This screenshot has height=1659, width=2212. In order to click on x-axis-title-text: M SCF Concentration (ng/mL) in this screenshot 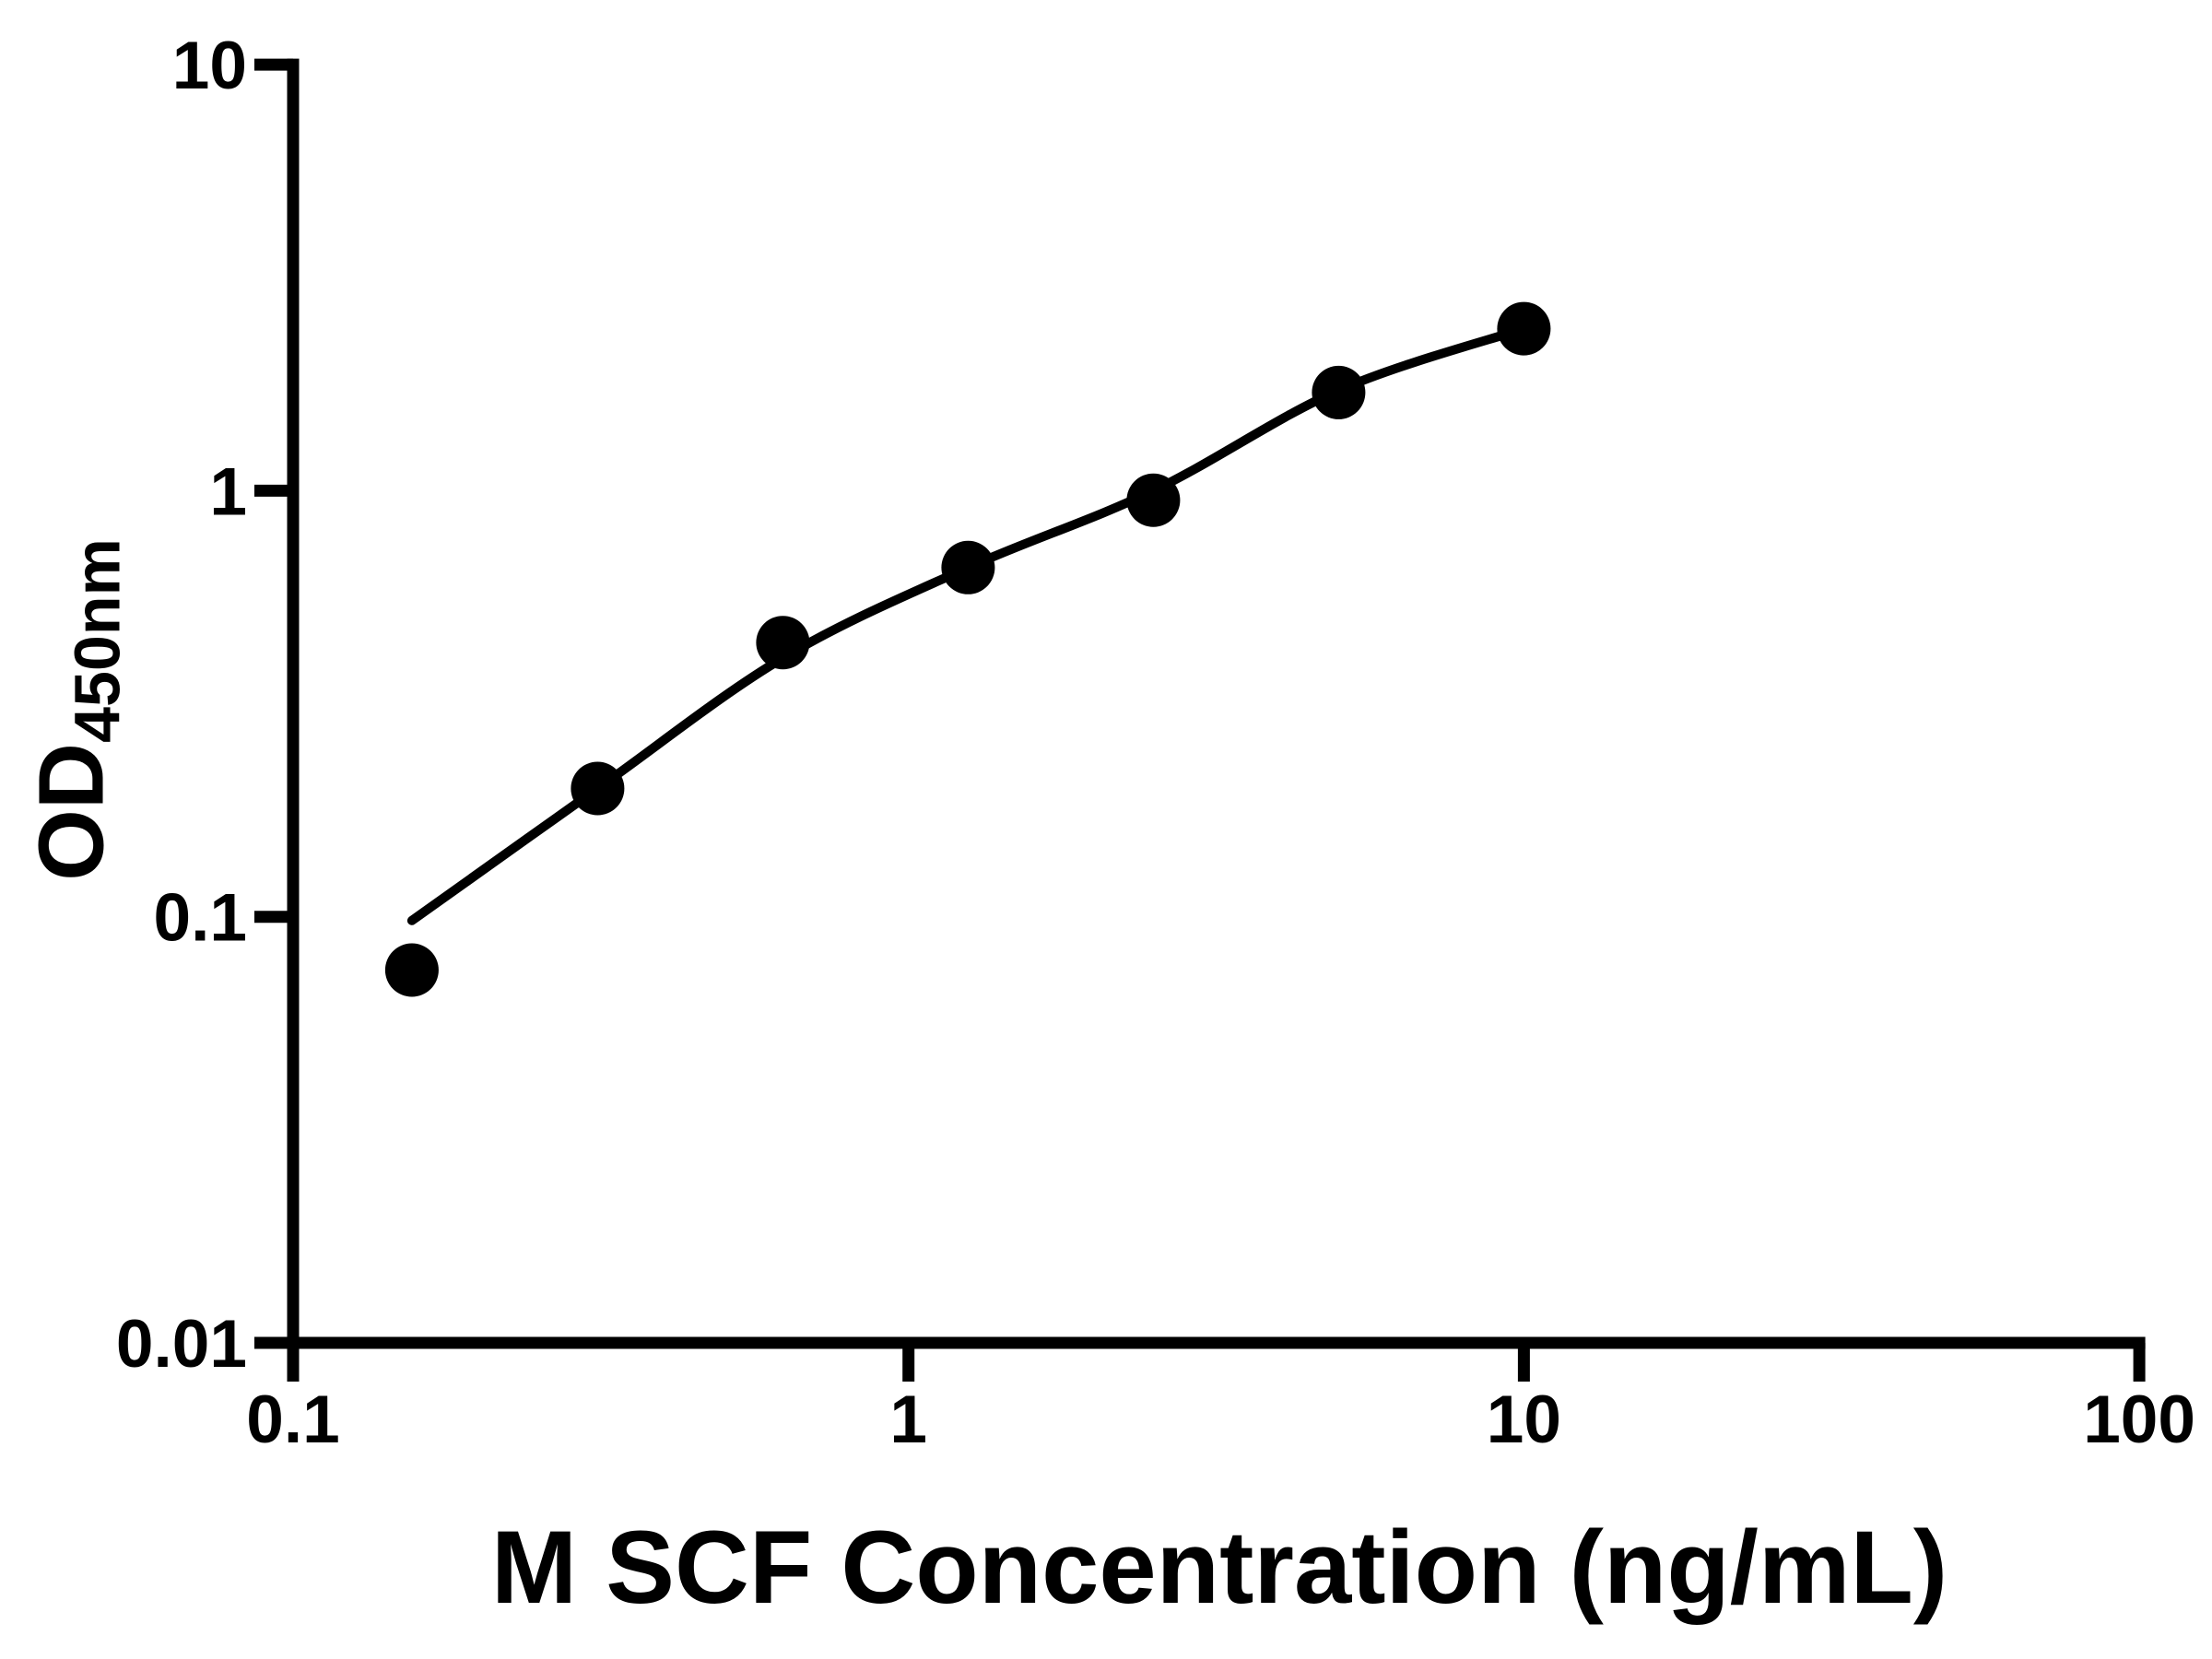, I will do `click(1219, 1567)`.